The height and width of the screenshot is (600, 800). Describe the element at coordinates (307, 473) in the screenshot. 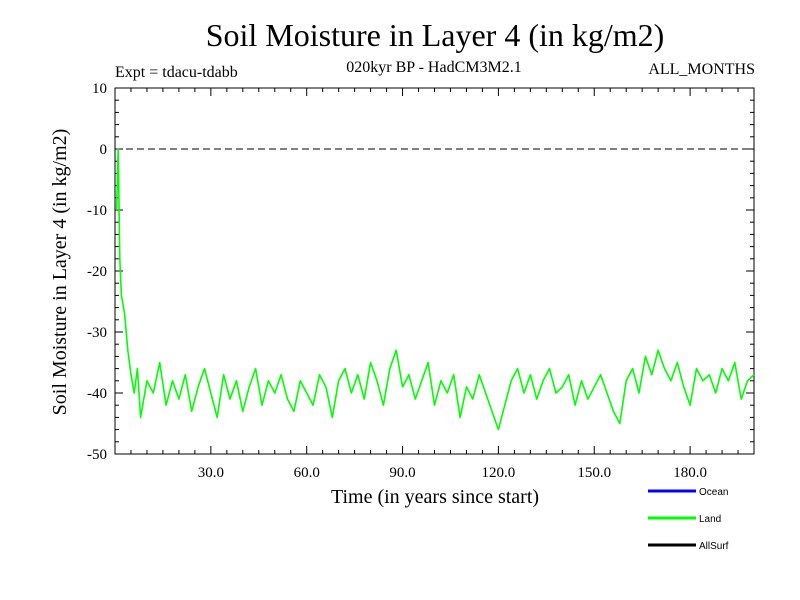

I see `x-tick-label: 60.0` at that location.